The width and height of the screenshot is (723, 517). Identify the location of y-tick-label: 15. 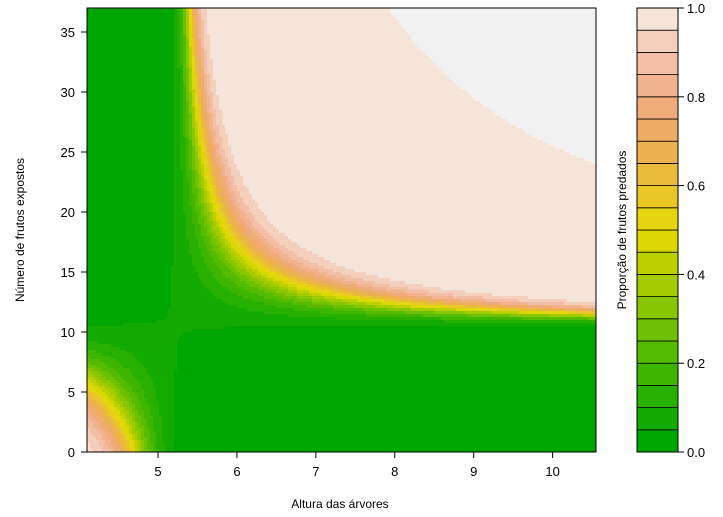
(68, 272).